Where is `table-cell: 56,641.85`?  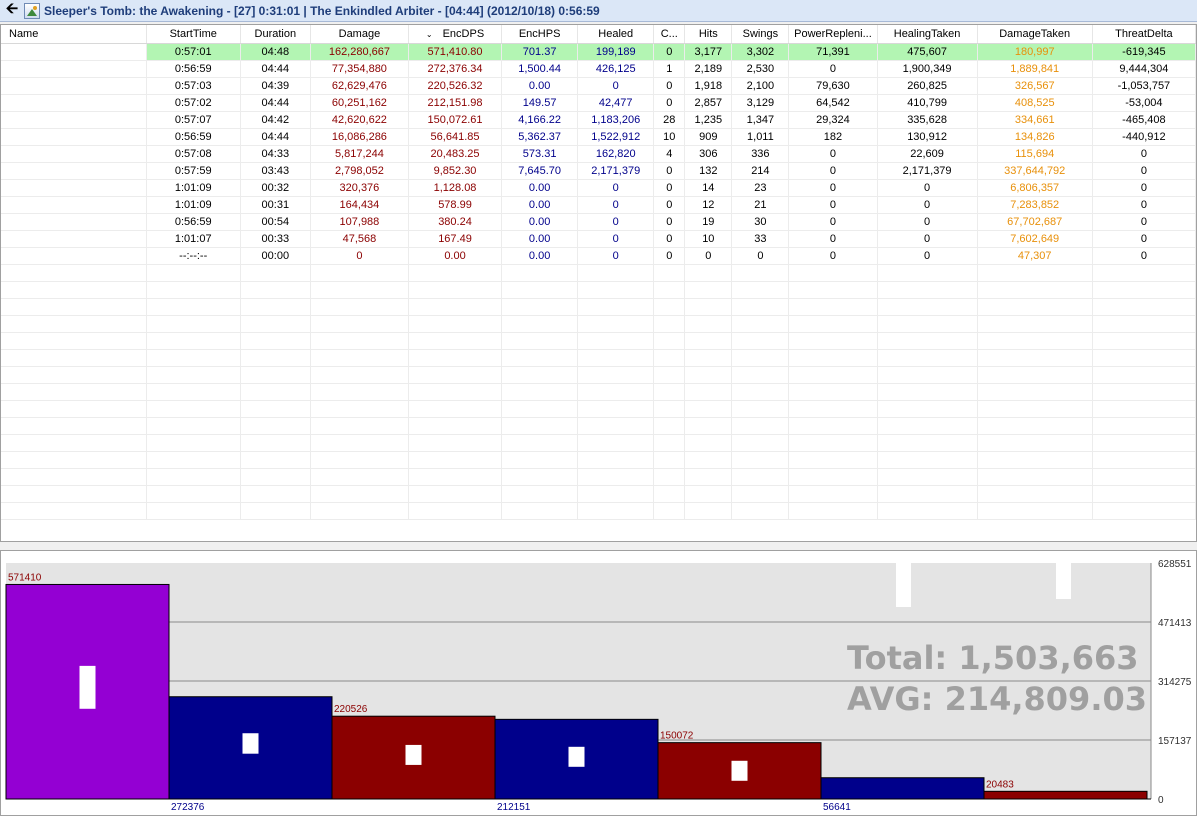
table-cell: 56,641.85 is located at coordinates (455, 137).